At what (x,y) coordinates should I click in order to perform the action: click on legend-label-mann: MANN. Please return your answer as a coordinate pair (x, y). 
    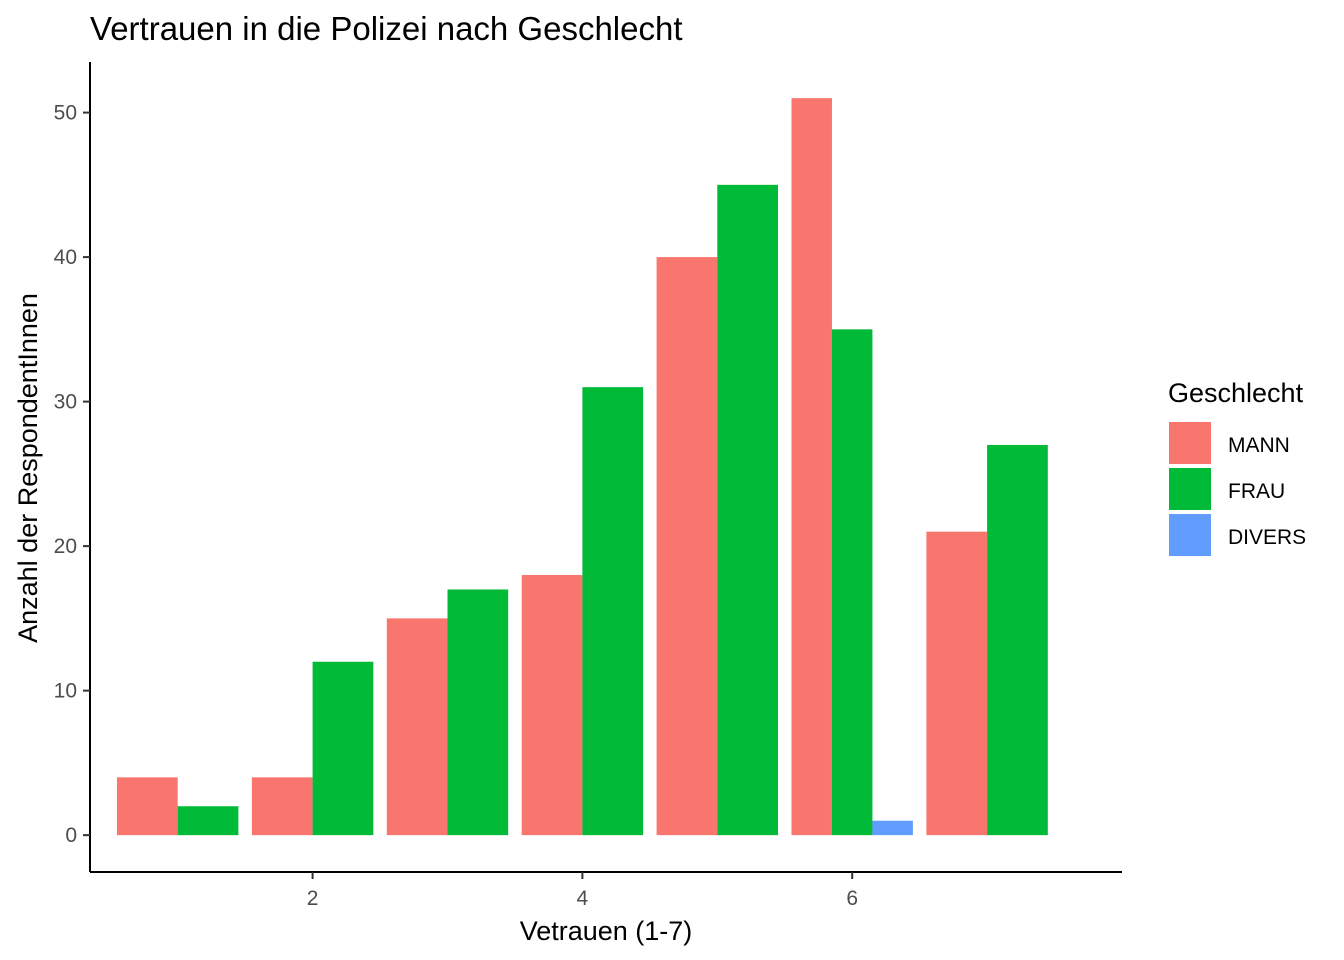
    Looking at the image, I should click on (1259, 445).